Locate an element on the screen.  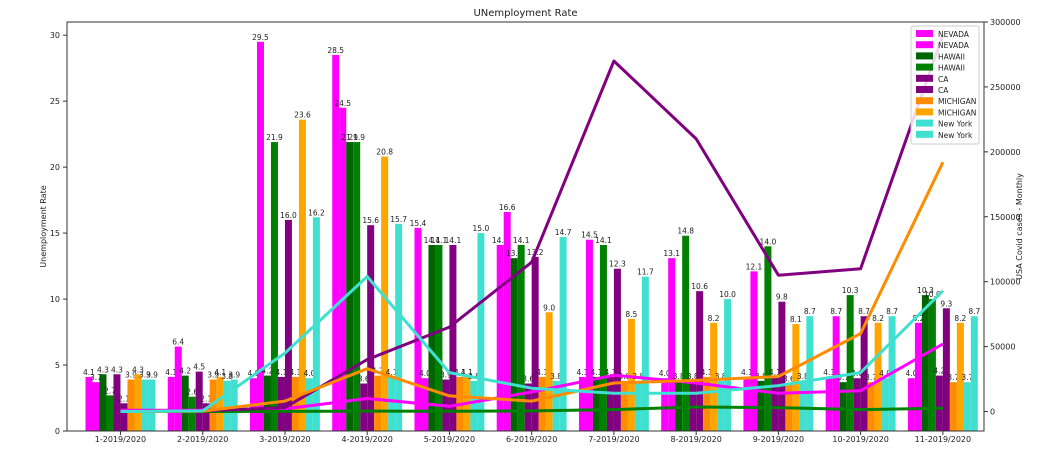
y-tick-label: 10 is located at coordinates (55, 299).